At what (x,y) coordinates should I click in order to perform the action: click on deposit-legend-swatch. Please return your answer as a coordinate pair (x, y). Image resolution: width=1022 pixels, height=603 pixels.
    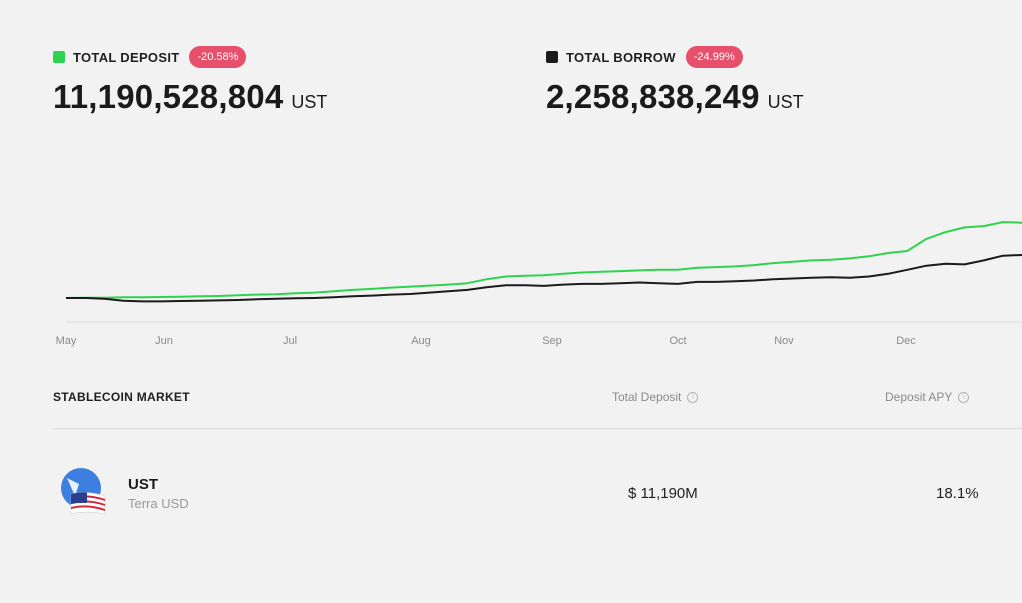
    Looking at the image, I should click on (59, 57).